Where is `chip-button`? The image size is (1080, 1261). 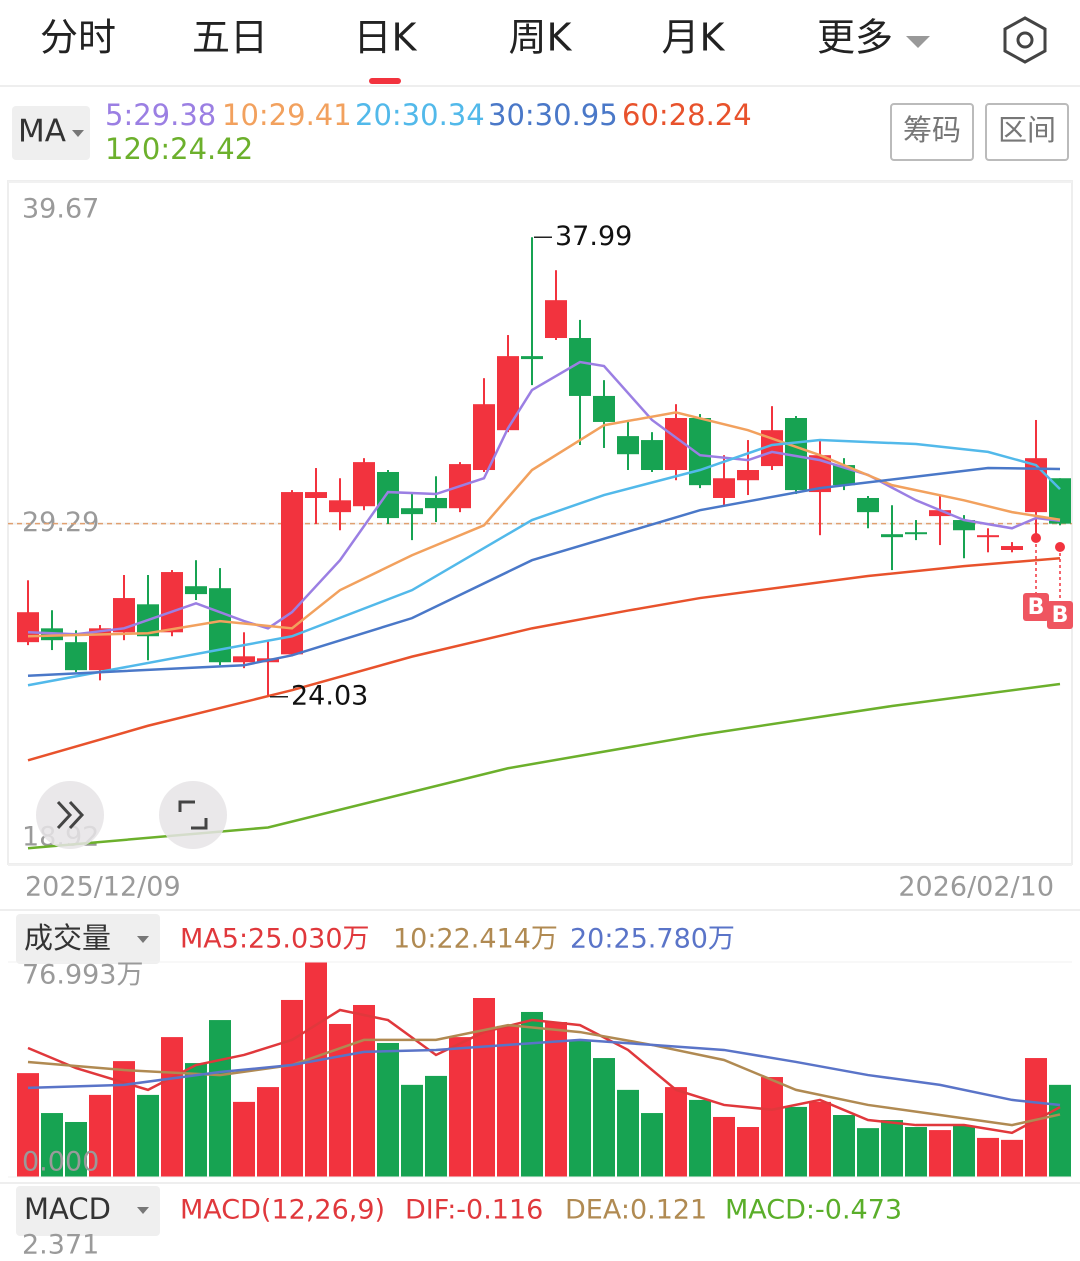
chip-button is located at coordinates (932, 132).